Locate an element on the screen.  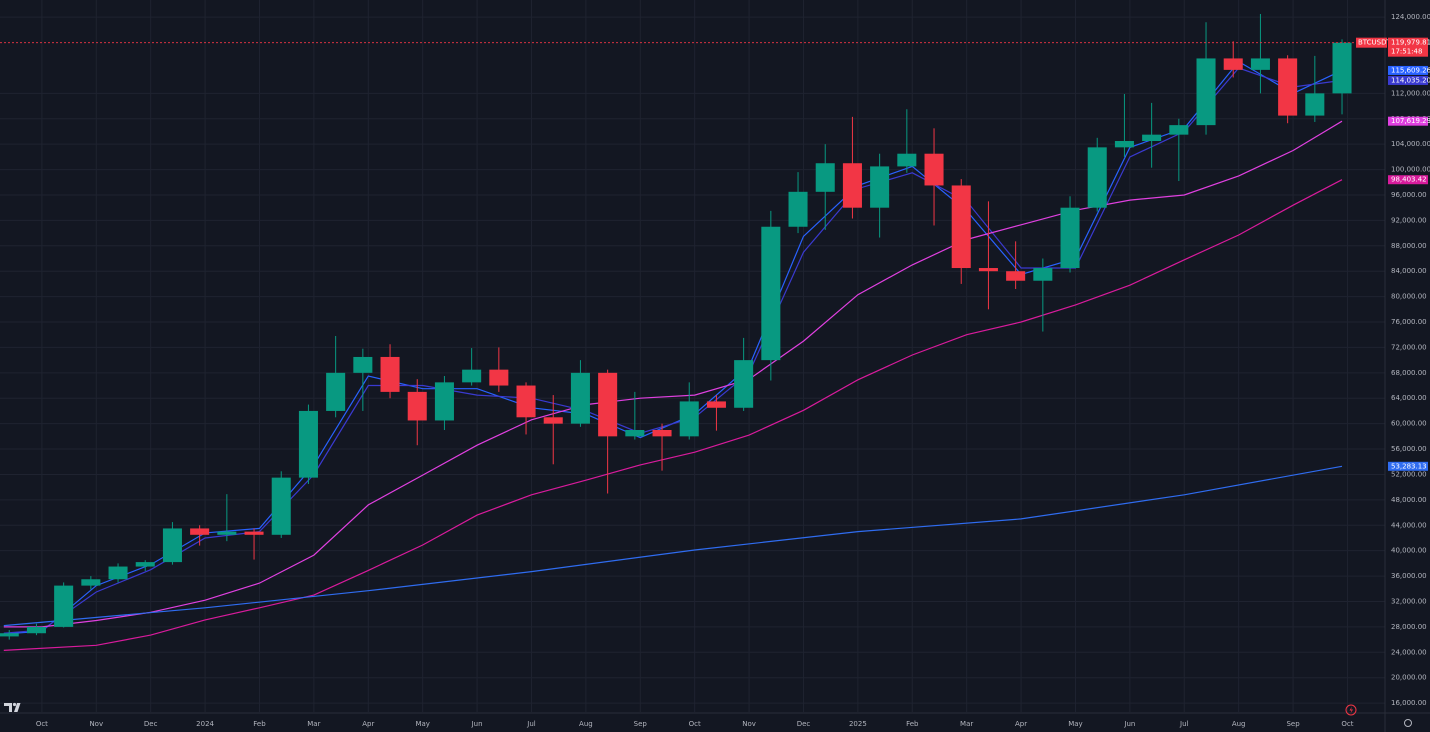
y-tick-label: 36,000.00 is located at coordinates (1409, 576).